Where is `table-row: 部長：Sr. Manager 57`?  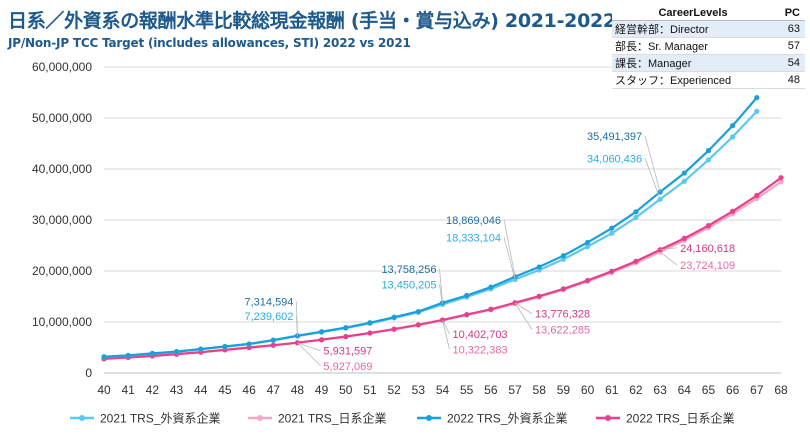
table-row: 部長：Sr. Manager 57 is located at coordinates (708, 46).